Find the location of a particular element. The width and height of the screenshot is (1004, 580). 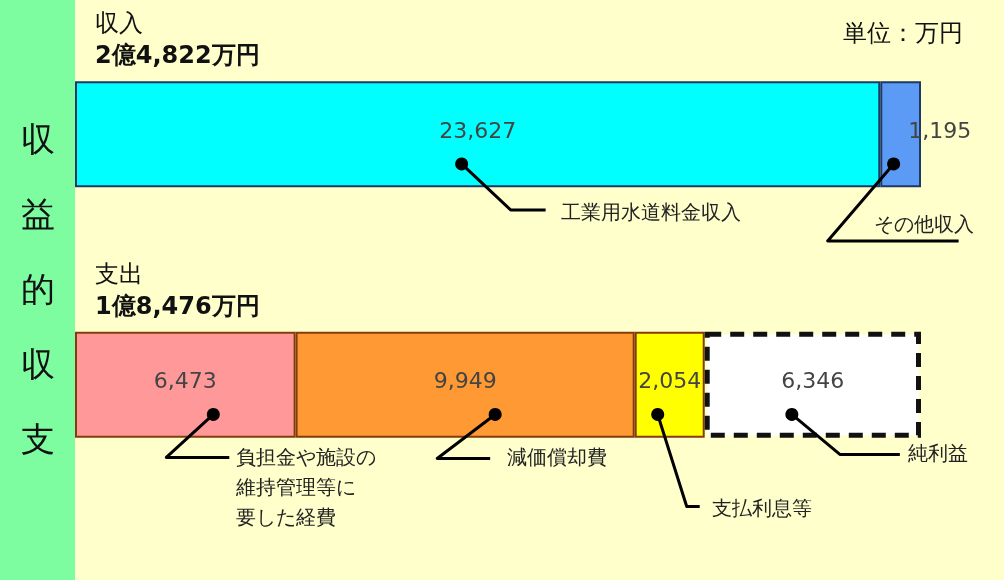

series-label: その他収入 is located at coordinates (923, 223).